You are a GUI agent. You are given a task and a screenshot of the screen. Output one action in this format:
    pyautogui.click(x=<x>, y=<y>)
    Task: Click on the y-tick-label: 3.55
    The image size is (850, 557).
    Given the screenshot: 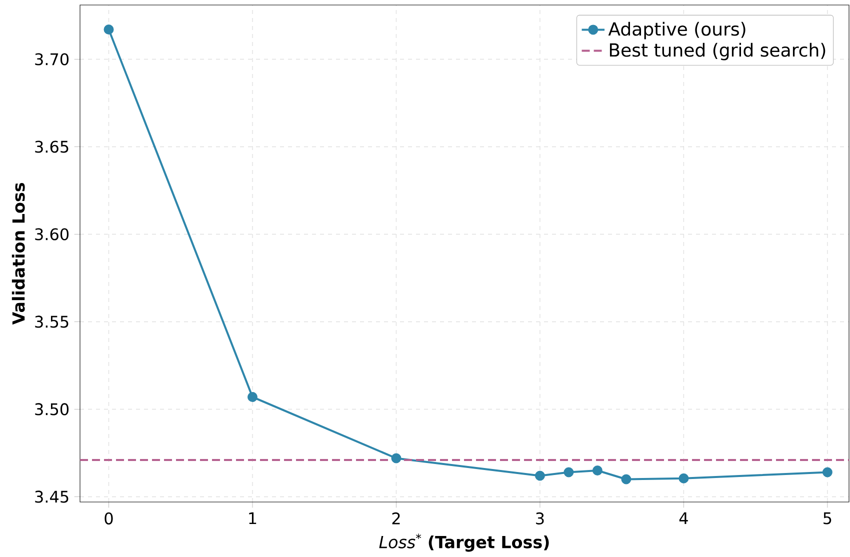 What is the action you would take?
    pyautogui.click(x=51, y=322)
    